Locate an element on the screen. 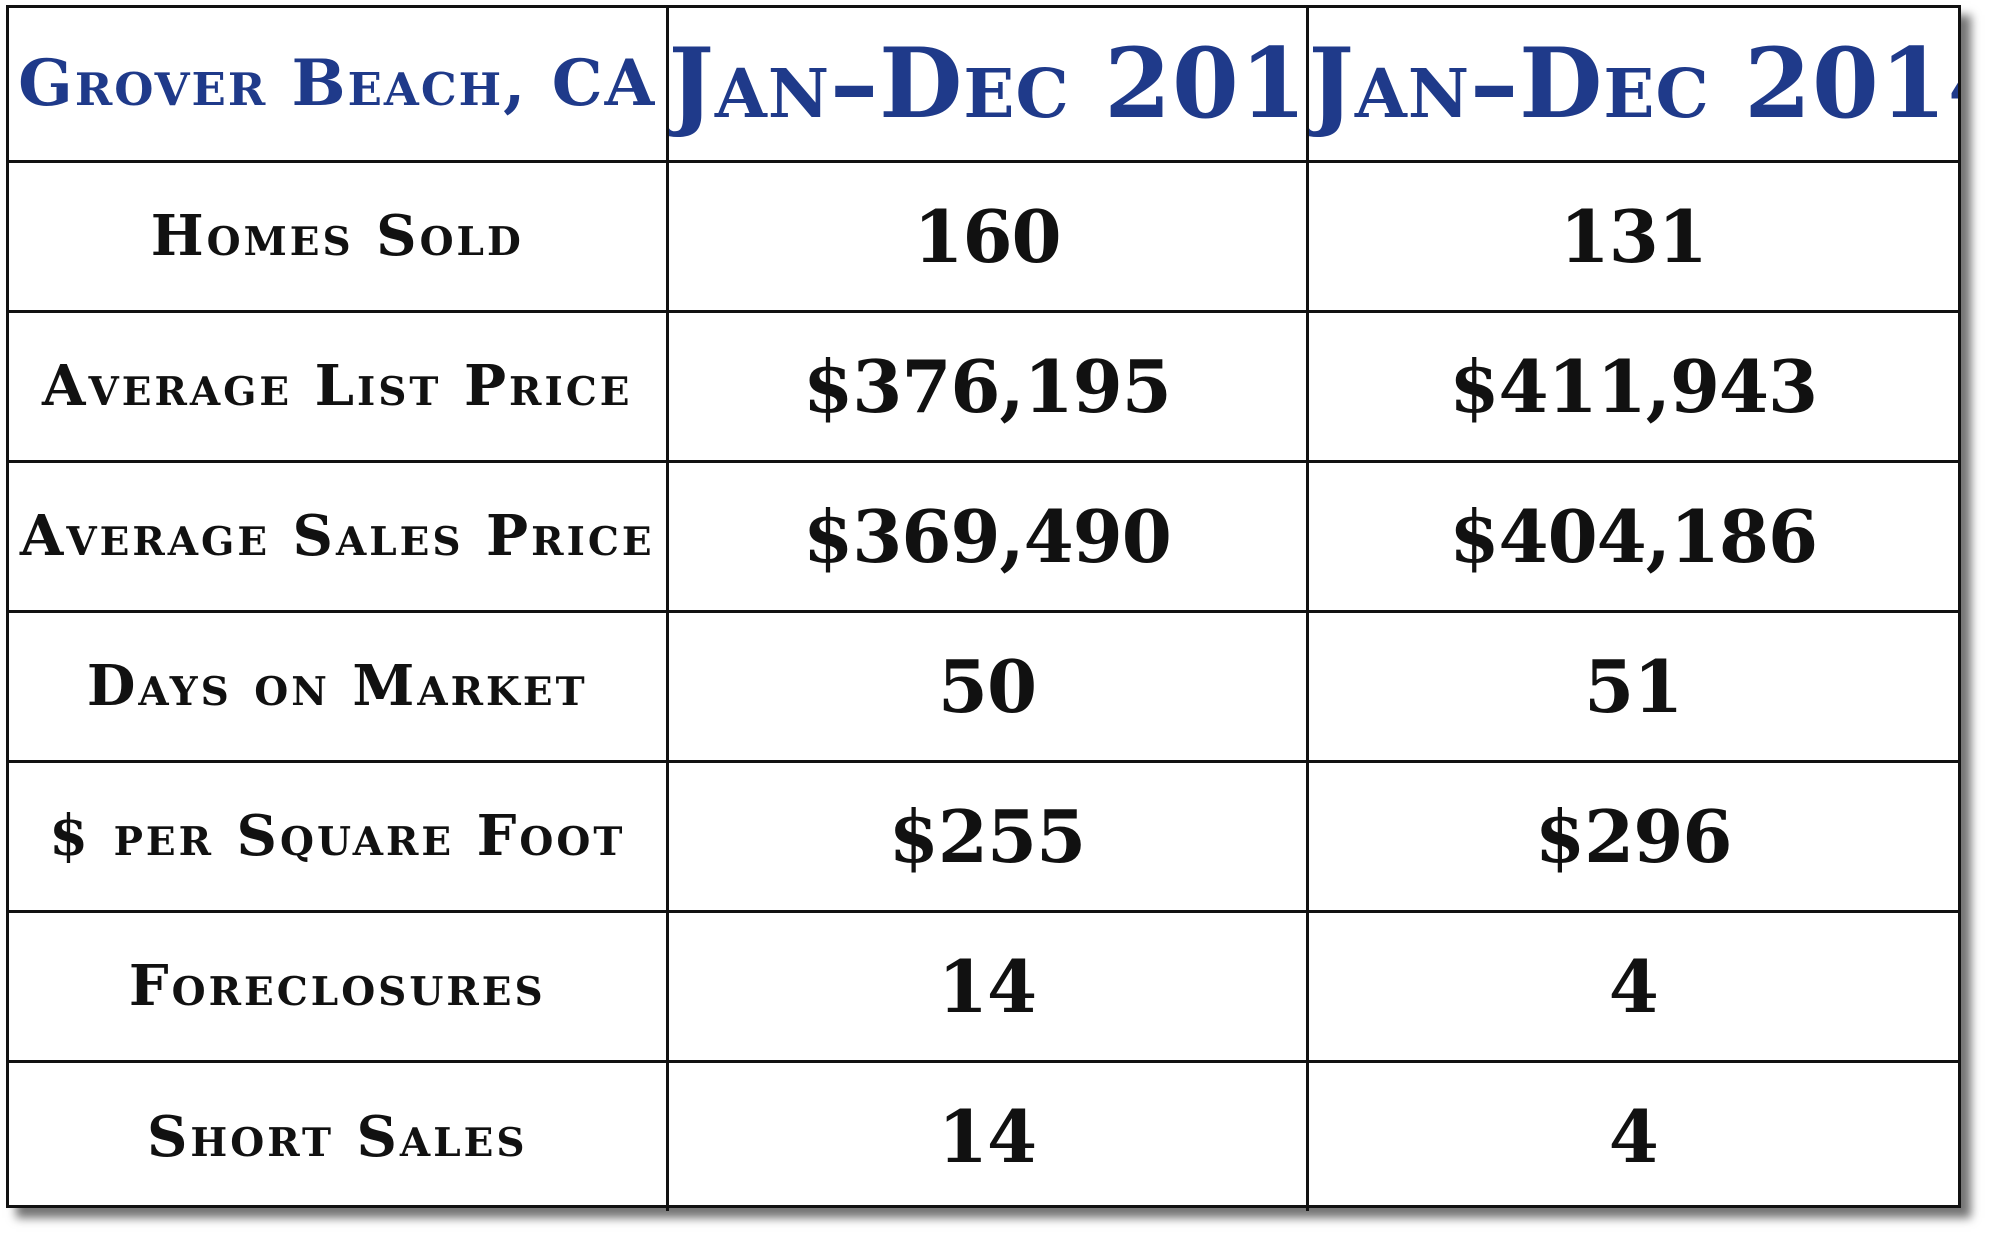 This screenshot has width=1989, height=1241. period-2013-header: Jan–Dec 2013 is located at coordinates (987, 85).